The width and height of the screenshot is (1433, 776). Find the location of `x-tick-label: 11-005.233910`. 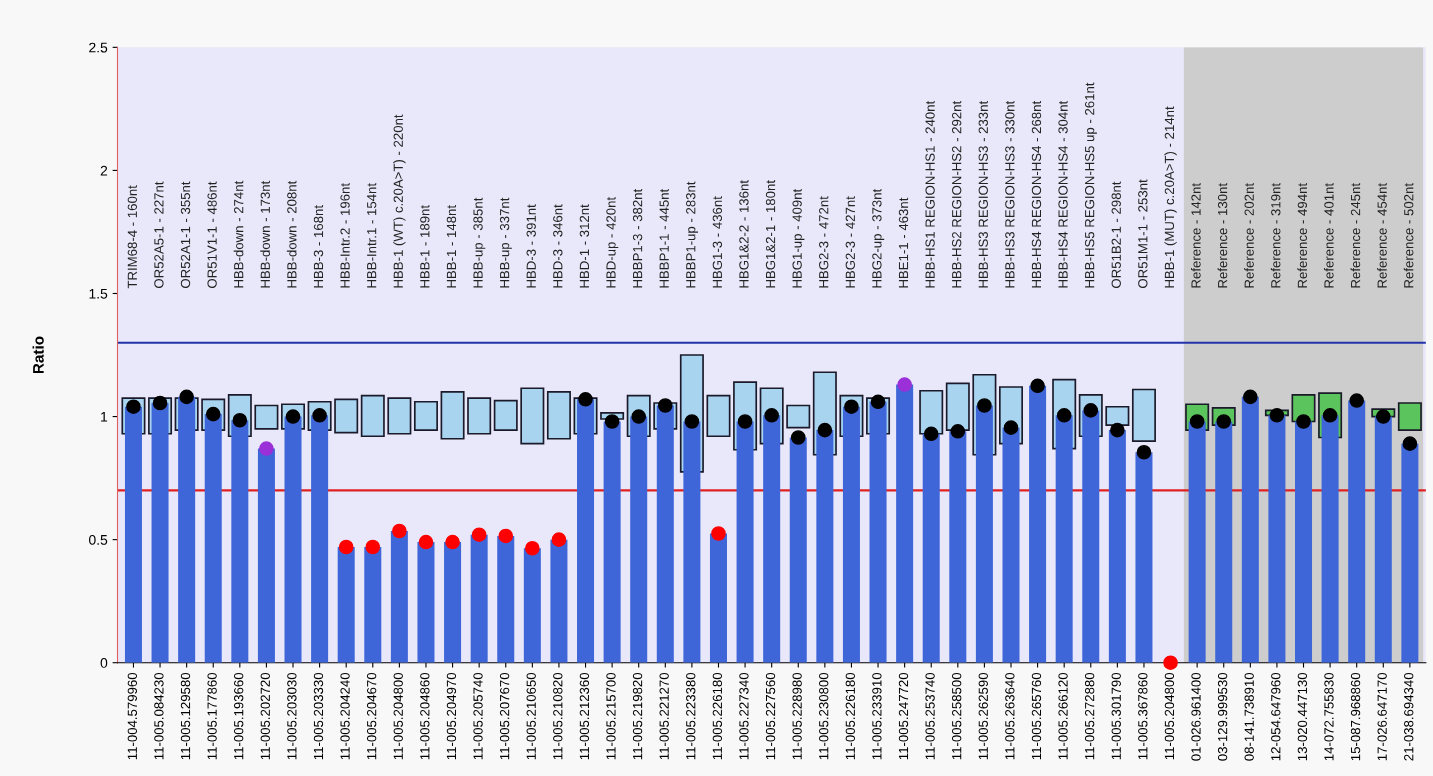

x-tick-label: 11-005.233910 is located at coordinates (877, 716).